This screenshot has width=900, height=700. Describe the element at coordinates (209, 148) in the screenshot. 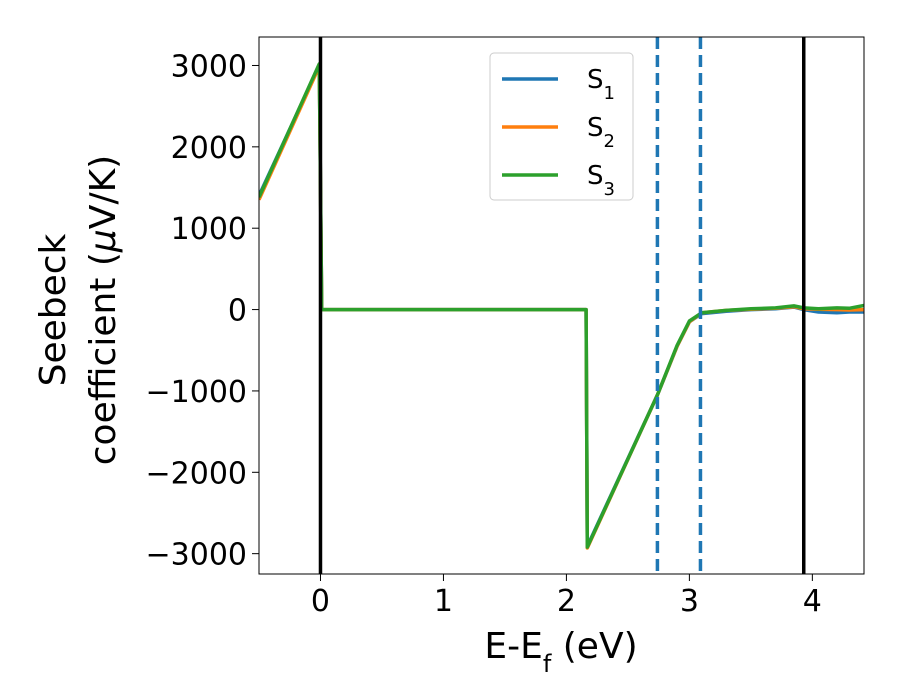

I see `y-tick-label: 2000` at that location.